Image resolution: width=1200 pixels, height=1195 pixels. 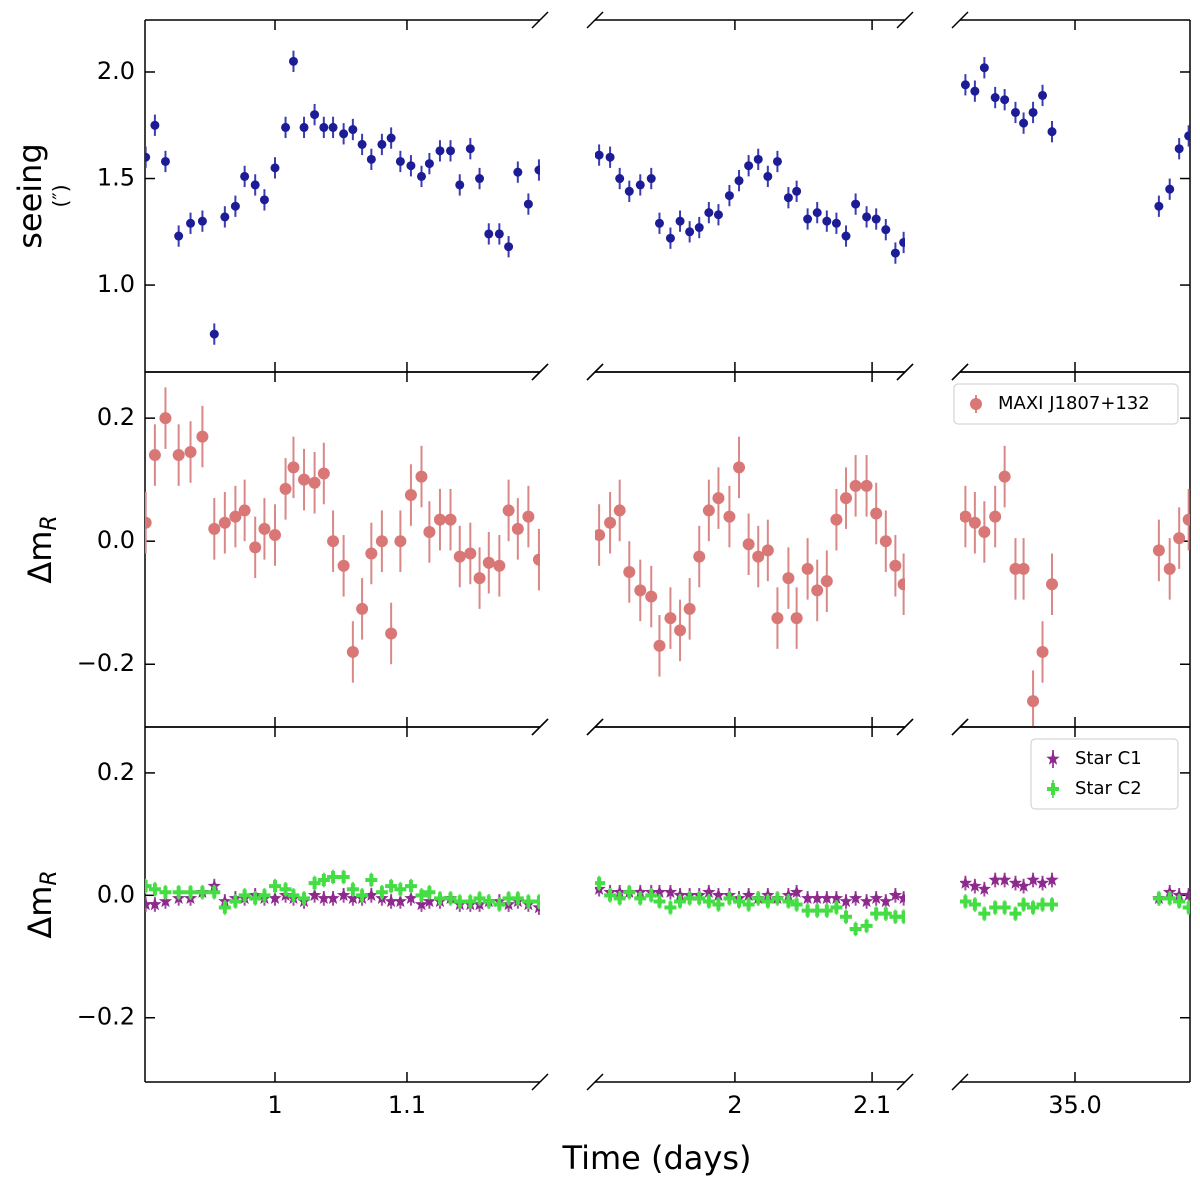 I want to click on y-axis-label: ΔmR, so click(x=41, y=904).